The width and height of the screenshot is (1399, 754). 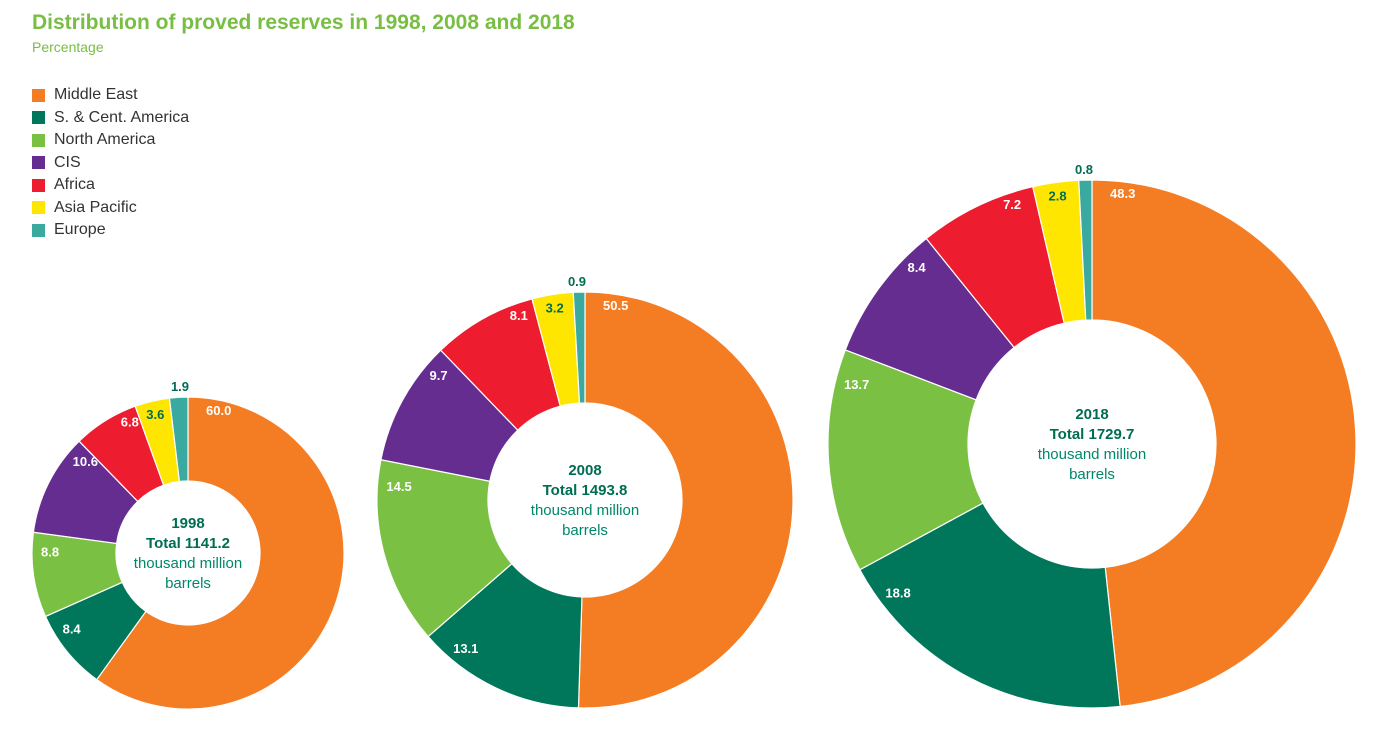 I want to click on data-label: 8.1, so click(x=519, y=315).